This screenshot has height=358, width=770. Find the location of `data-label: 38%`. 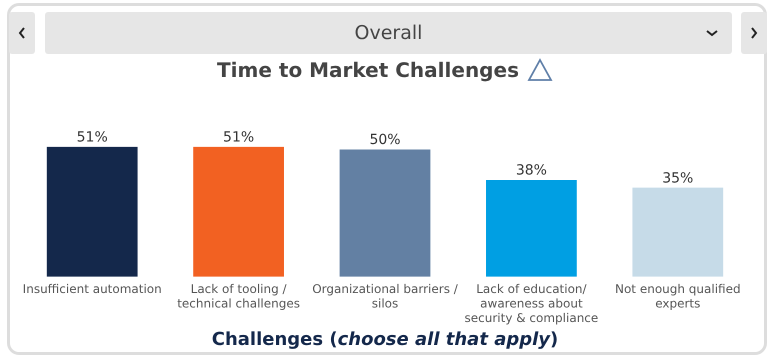

data-label: 38% is located at coordinates (531, 170).